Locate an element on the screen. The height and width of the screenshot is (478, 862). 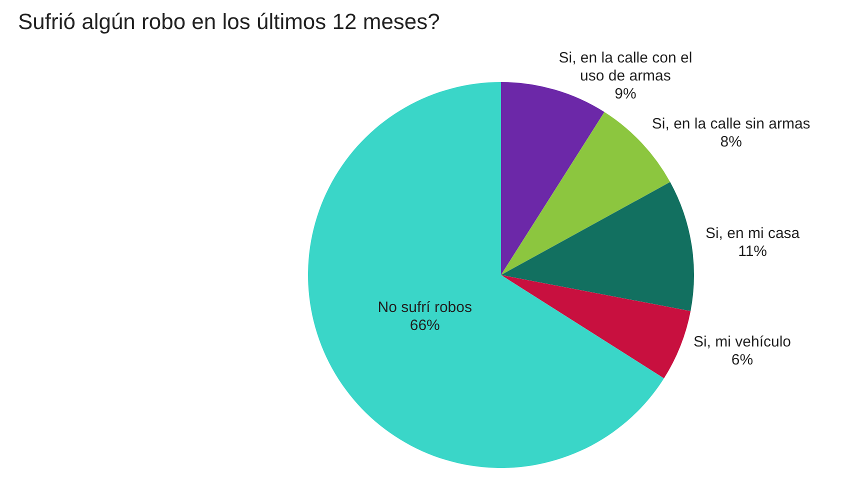
slice-label: Si, en mi casa is located at coordinates (752, 233).